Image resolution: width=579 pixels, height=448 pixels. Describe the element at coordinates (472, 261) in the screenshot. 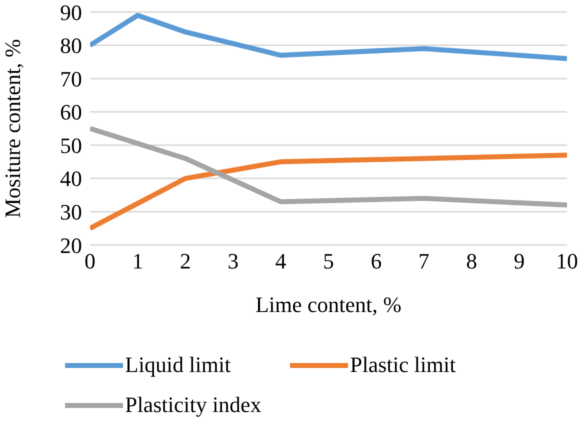

I see `x-tick-label: 8` at that location.